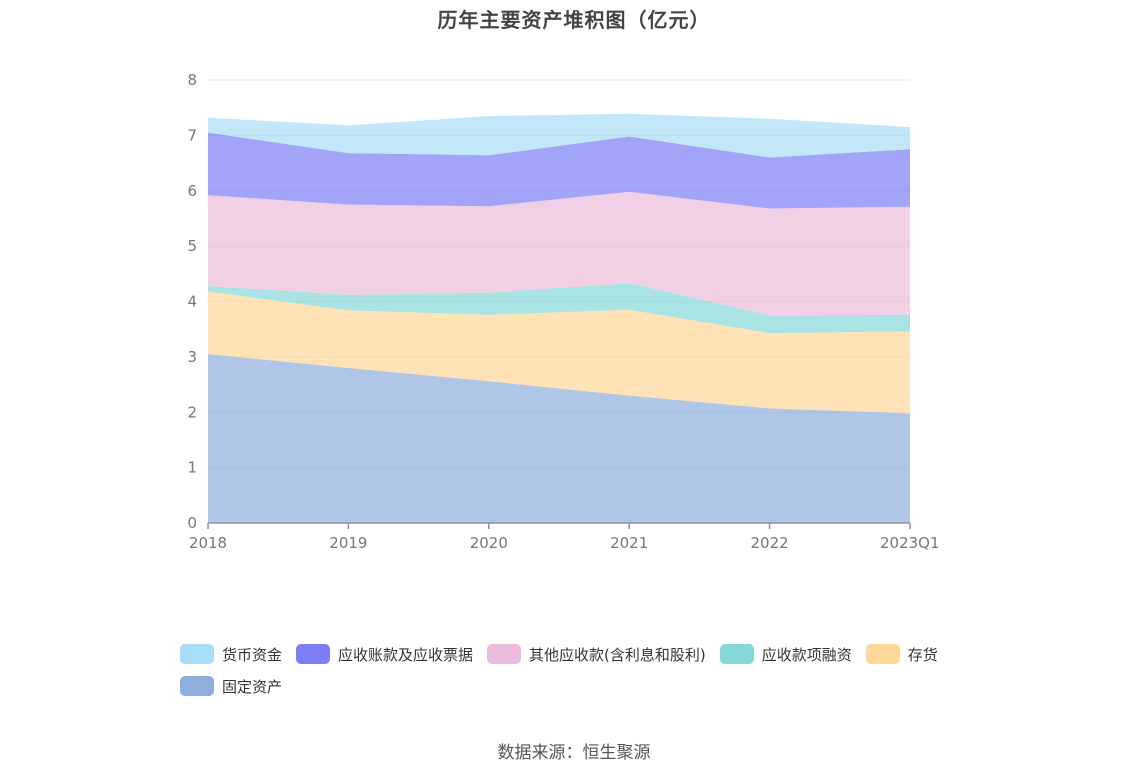  Describe the element at coordinates (617, 654) in the screenshot. I see `legend-label: 其他应收款(含利息和股利)` at that location.